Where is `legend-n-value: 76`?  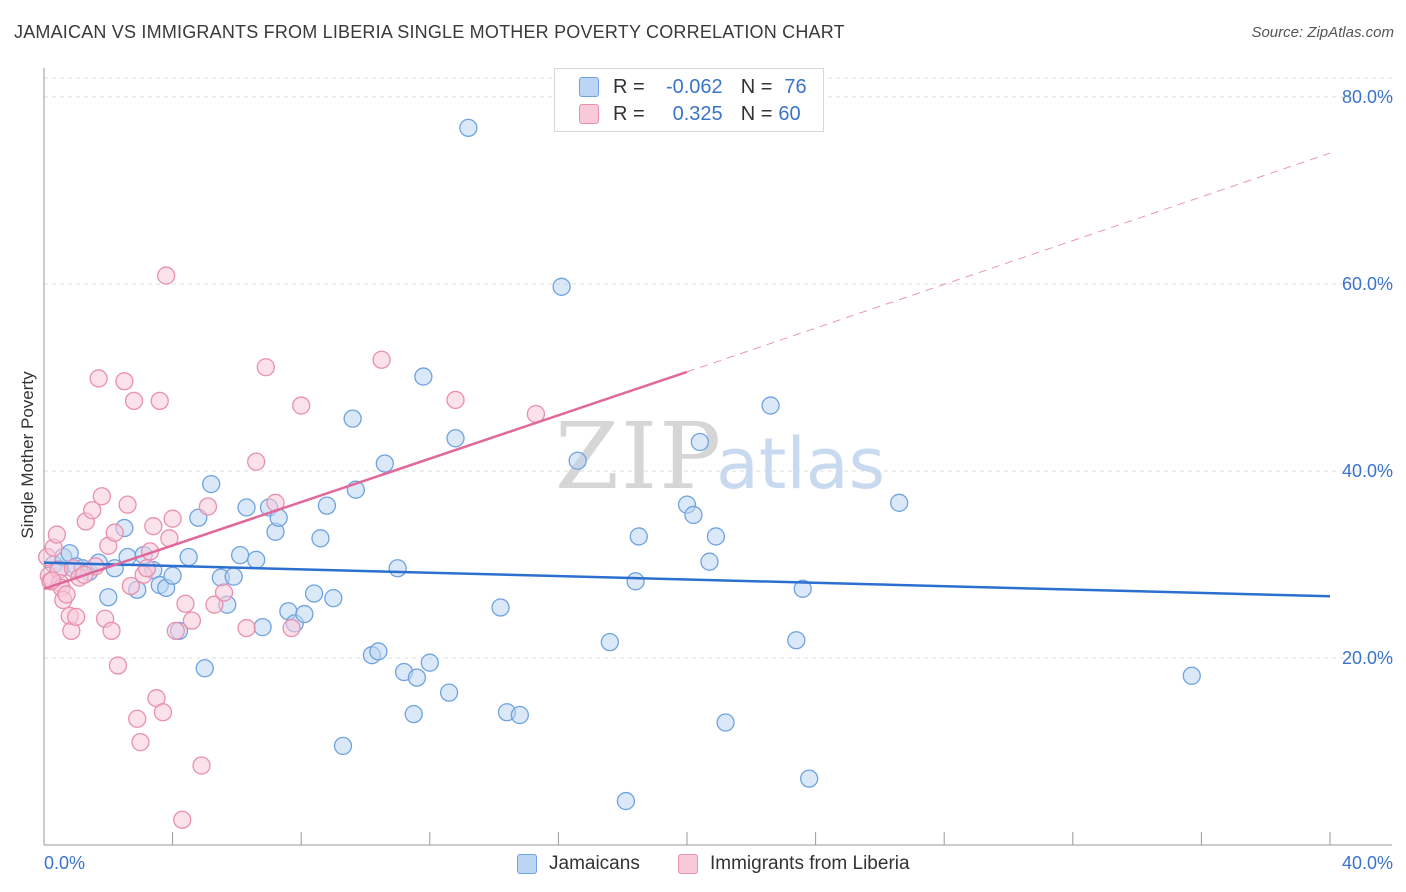 legend-n-value: 76 is located at coordinates (795, 86).